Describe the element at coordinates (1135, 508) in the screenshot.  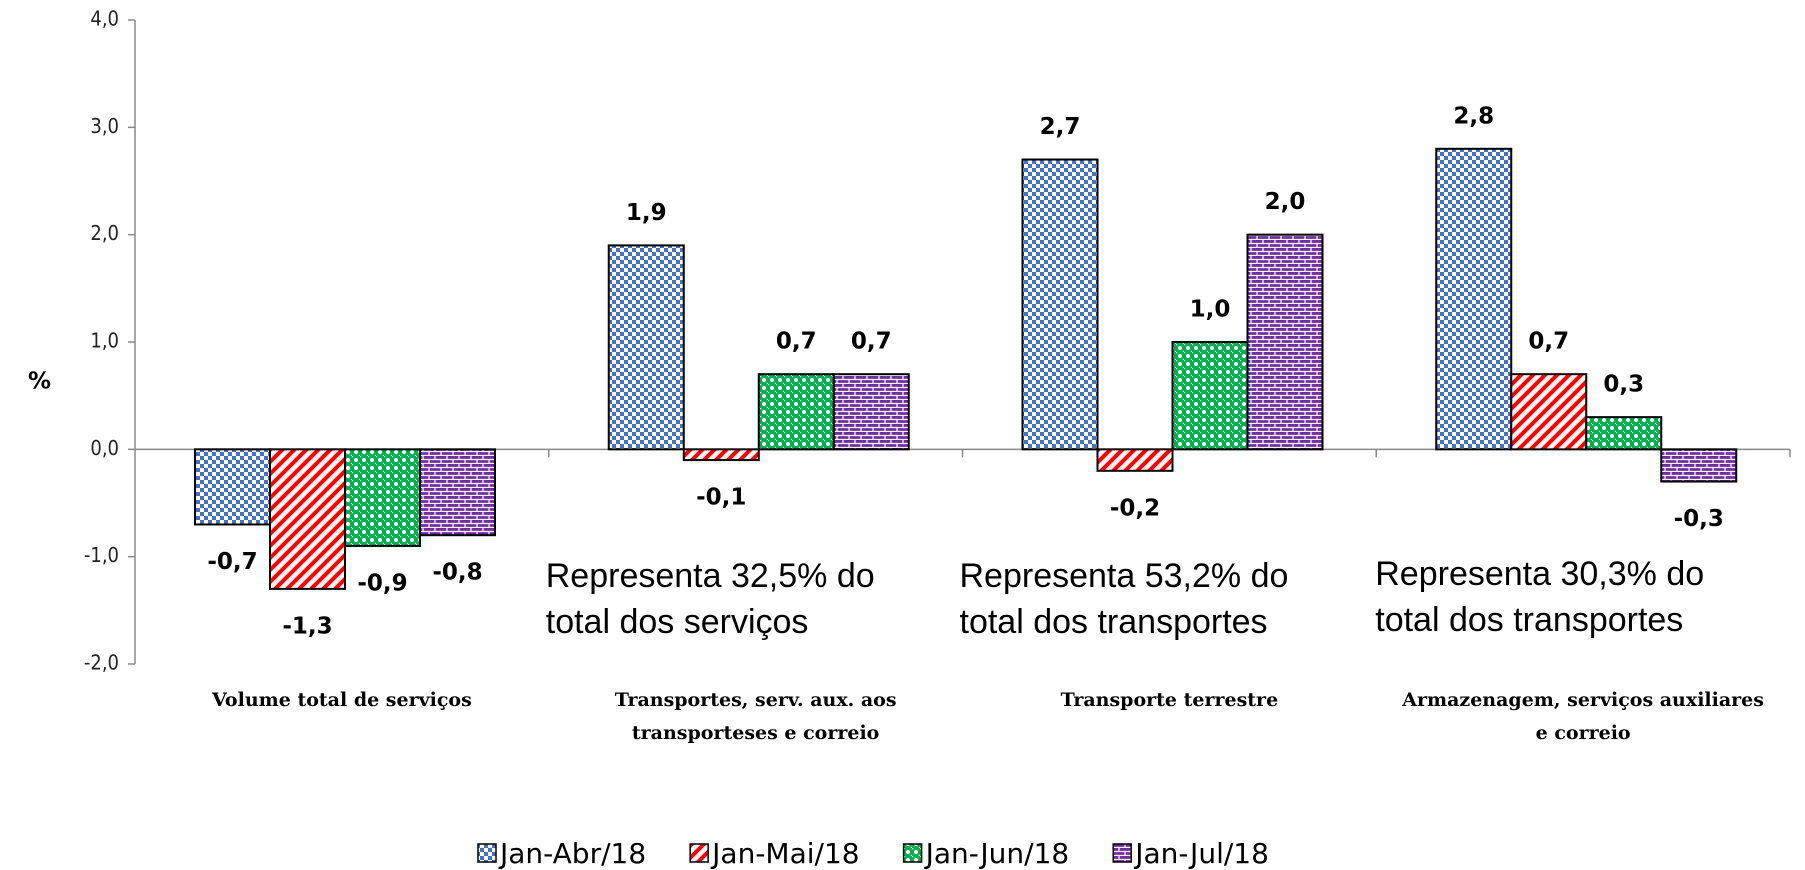
I see `value-label: -0,2` at that location.